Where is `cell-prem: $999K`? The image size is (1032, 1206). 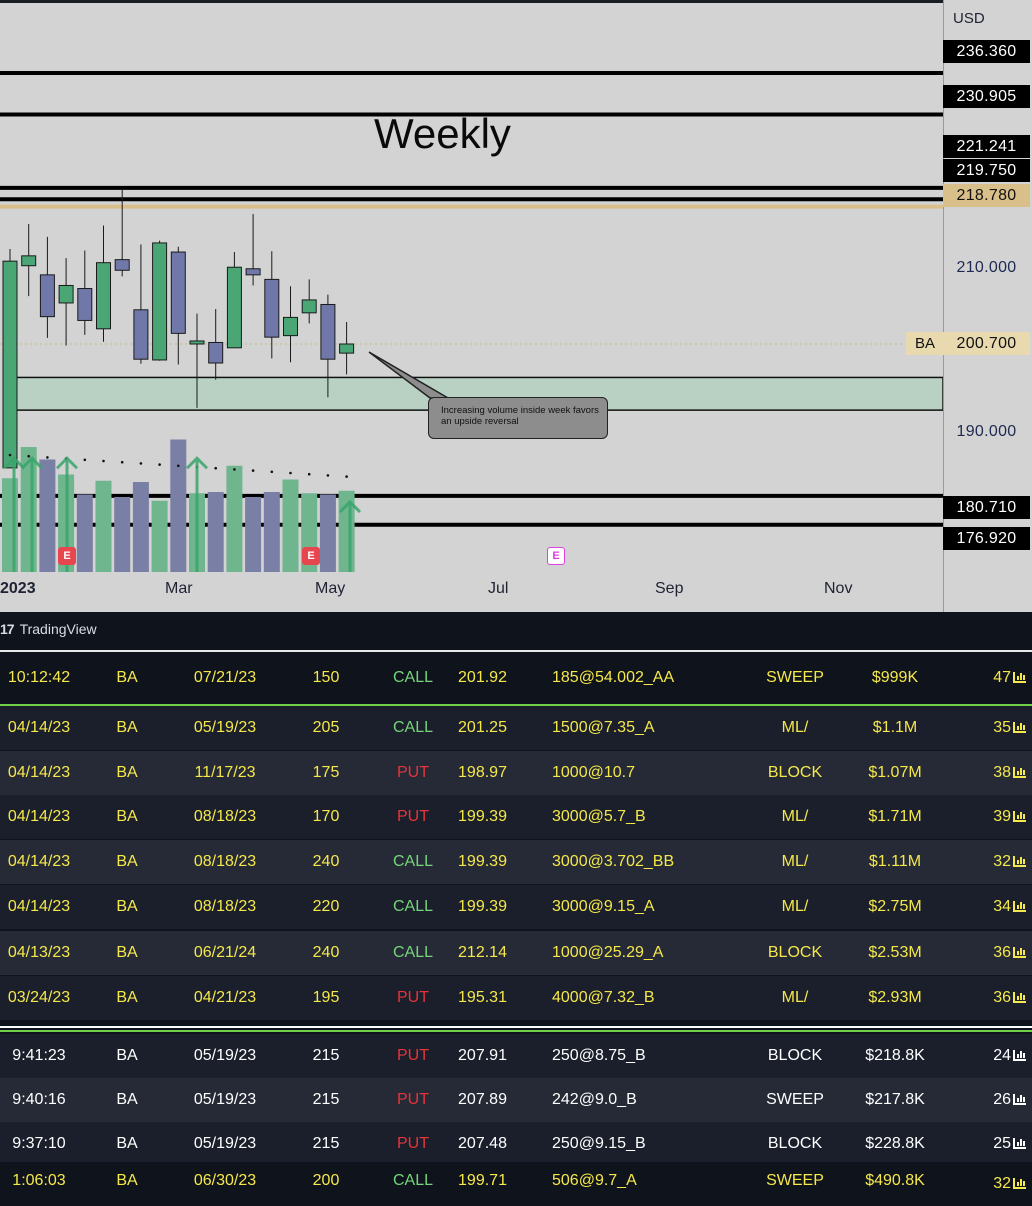 cell-prem: $999K is located at coordinates (895, 677).